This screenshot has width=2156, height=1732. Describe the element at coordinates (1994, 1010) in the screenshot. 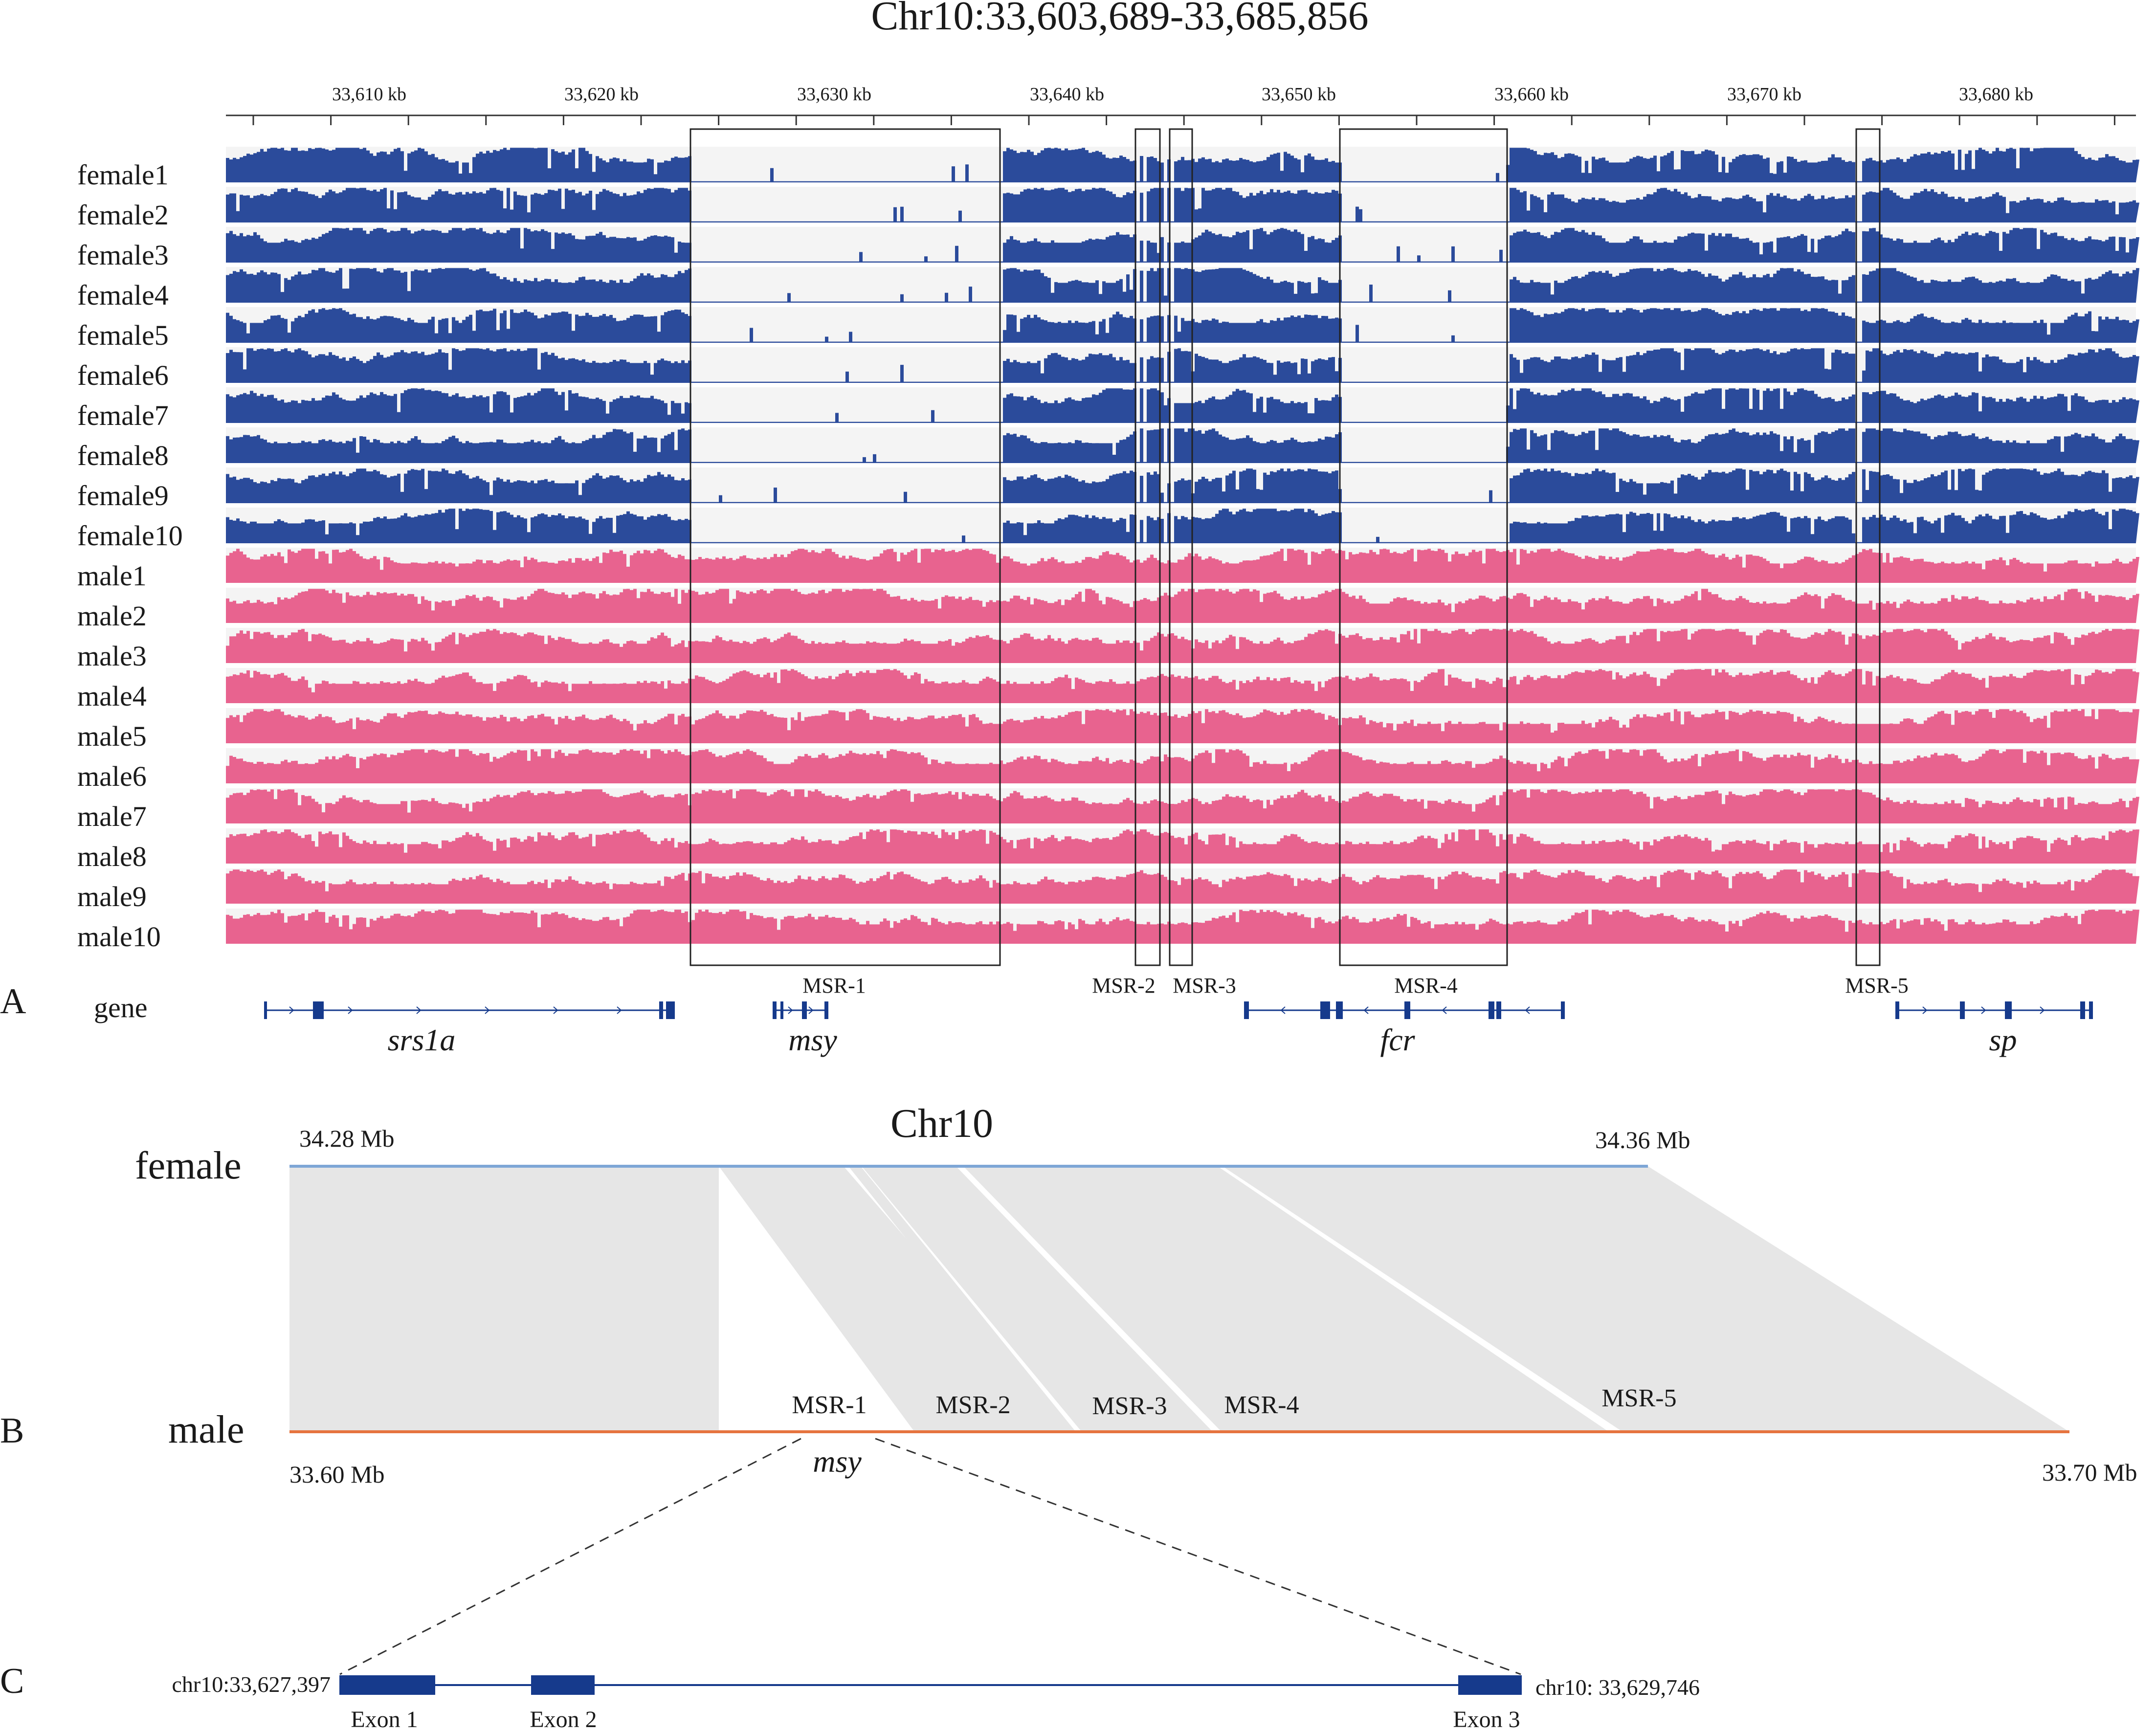

I see `gene-model-sp` at that location.